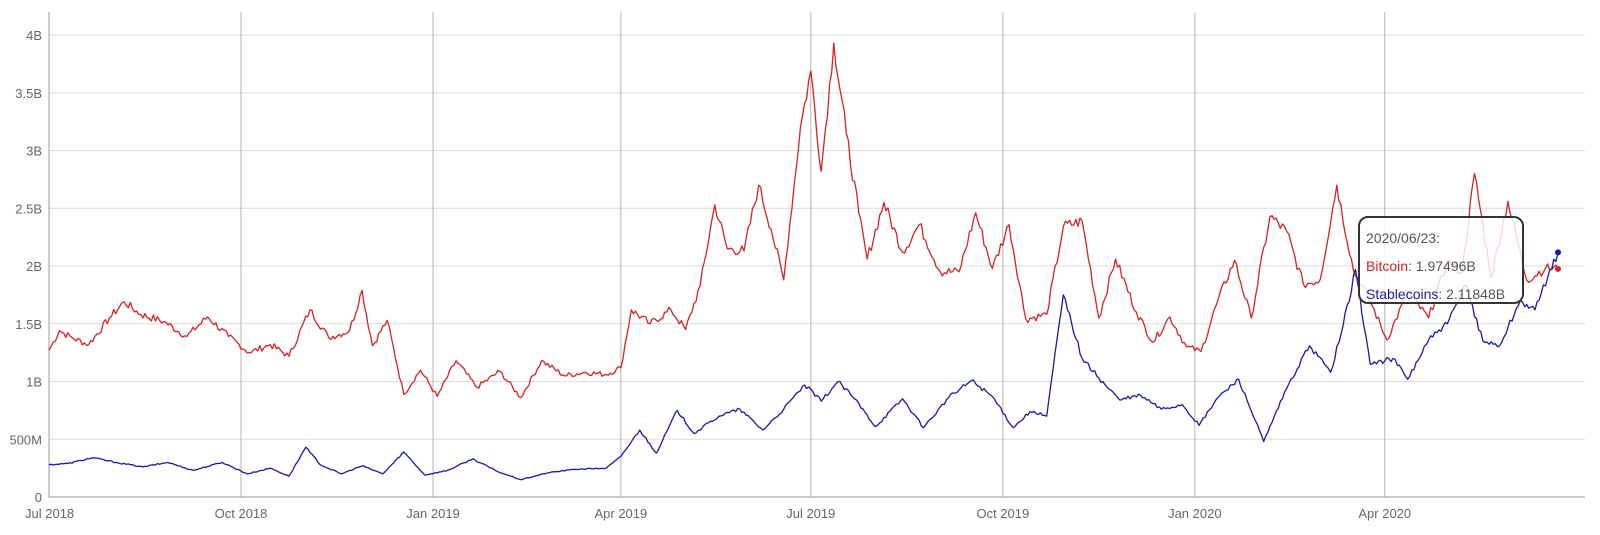  I want to click on y-tick-label: 2.5B, so click(28, 208).